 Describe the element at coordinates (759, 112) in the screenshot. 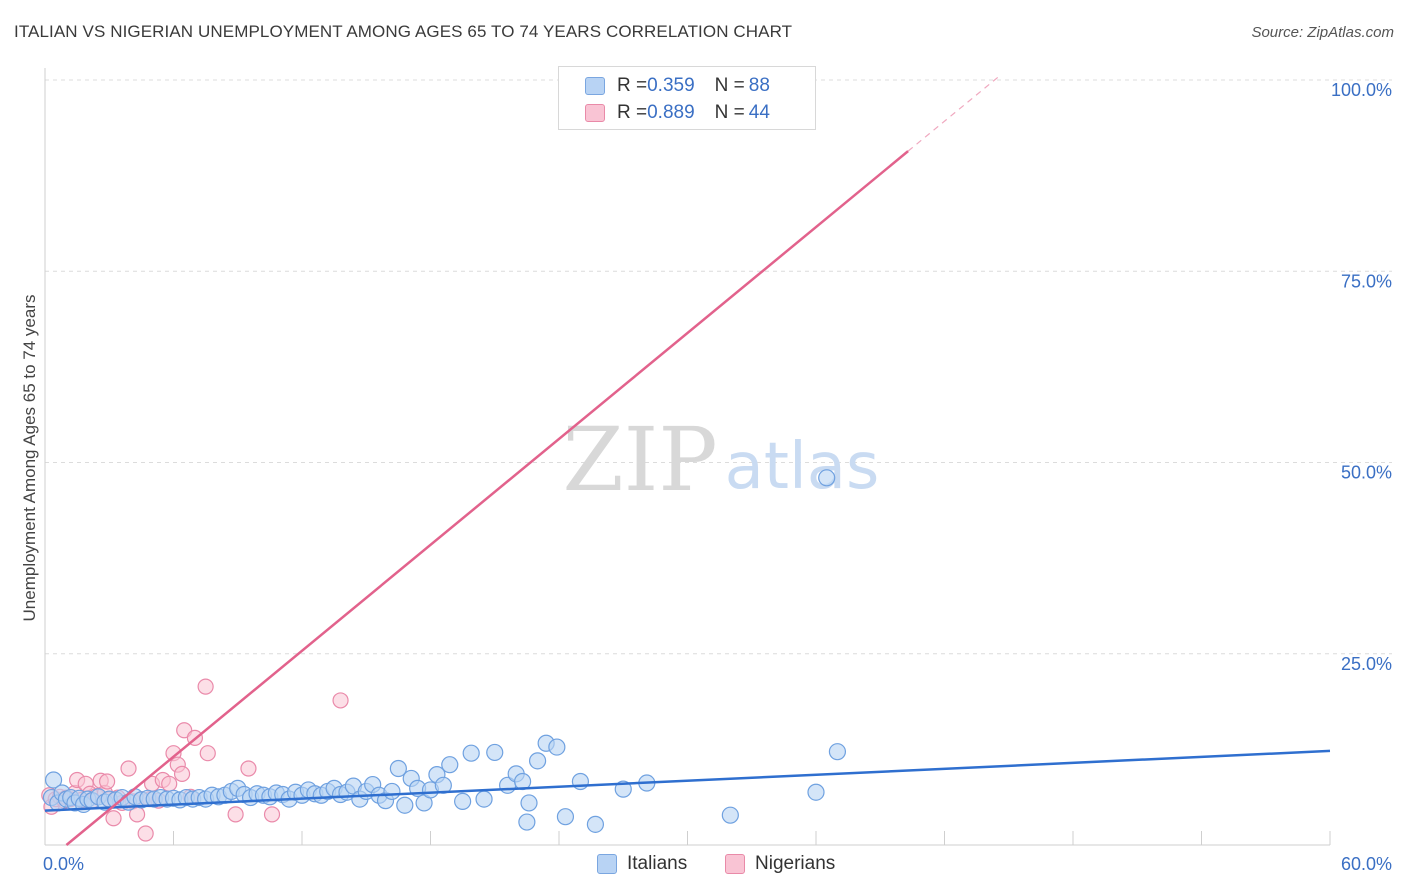

I see `legend-n-value: 44` at that location.